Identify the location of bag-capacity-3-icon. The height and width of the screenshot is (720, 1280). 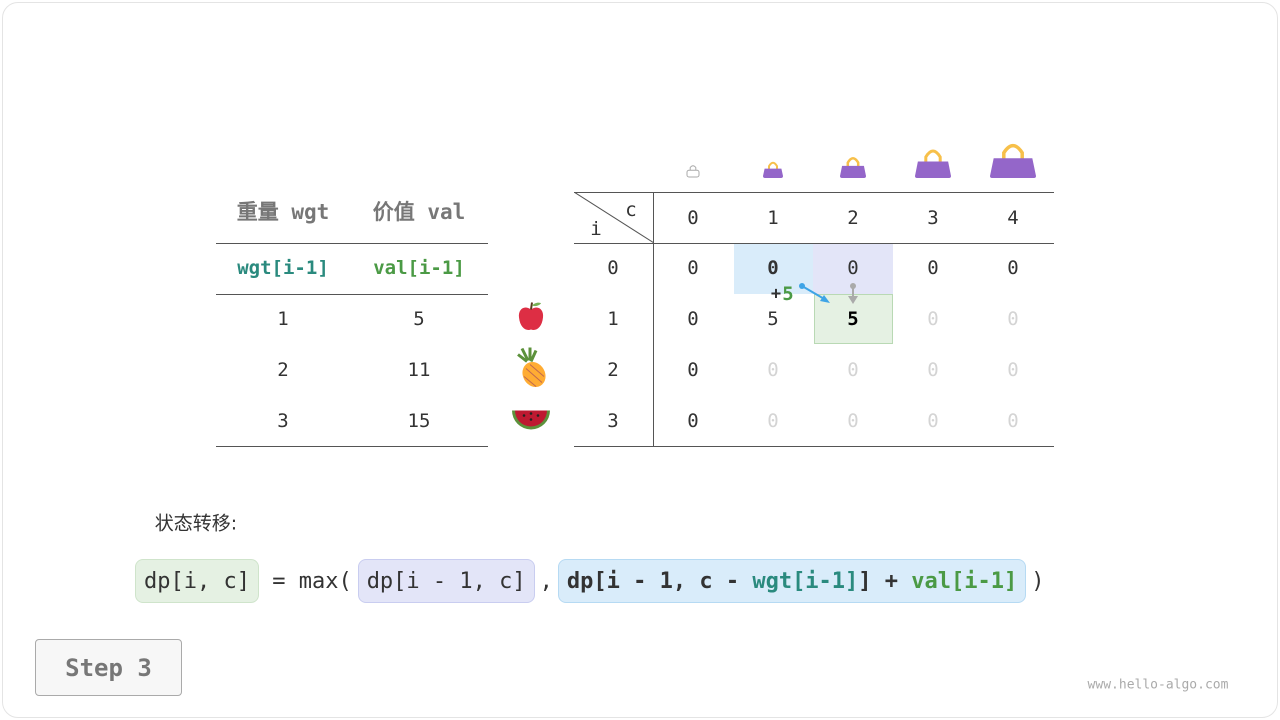
(933, 163).